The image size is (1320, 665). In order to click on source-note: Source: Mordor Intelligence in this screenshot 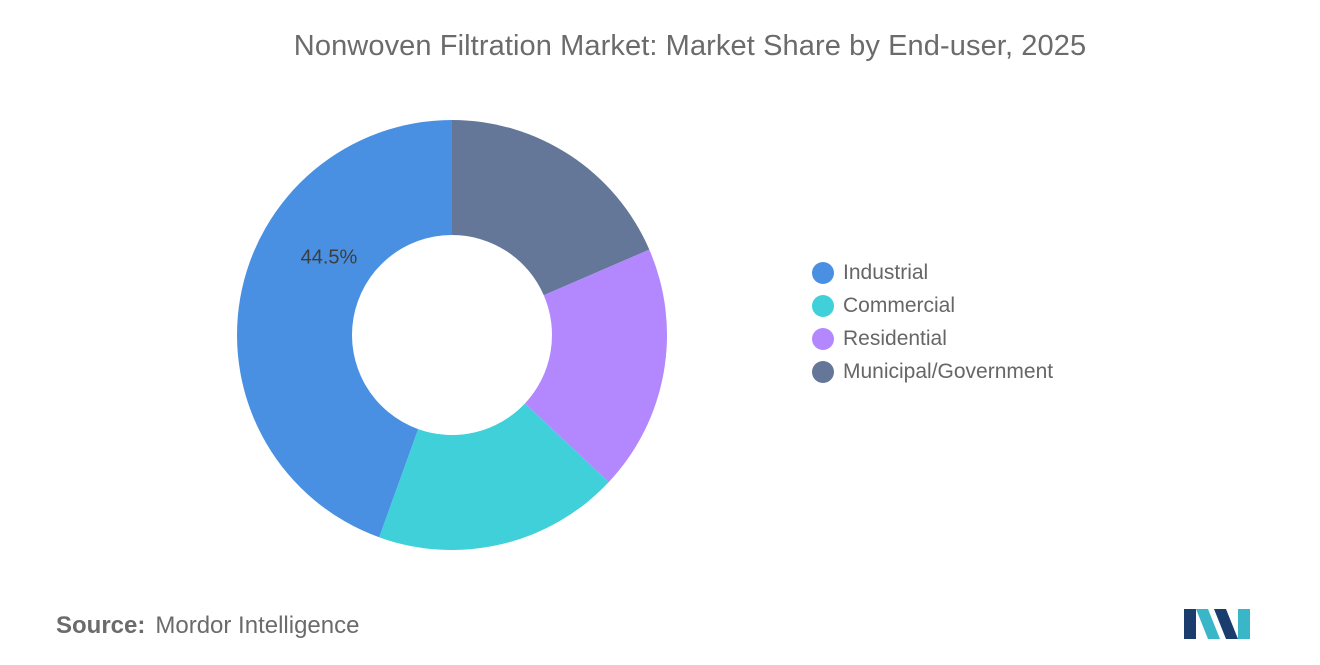, I will do `click(207, 626)`.